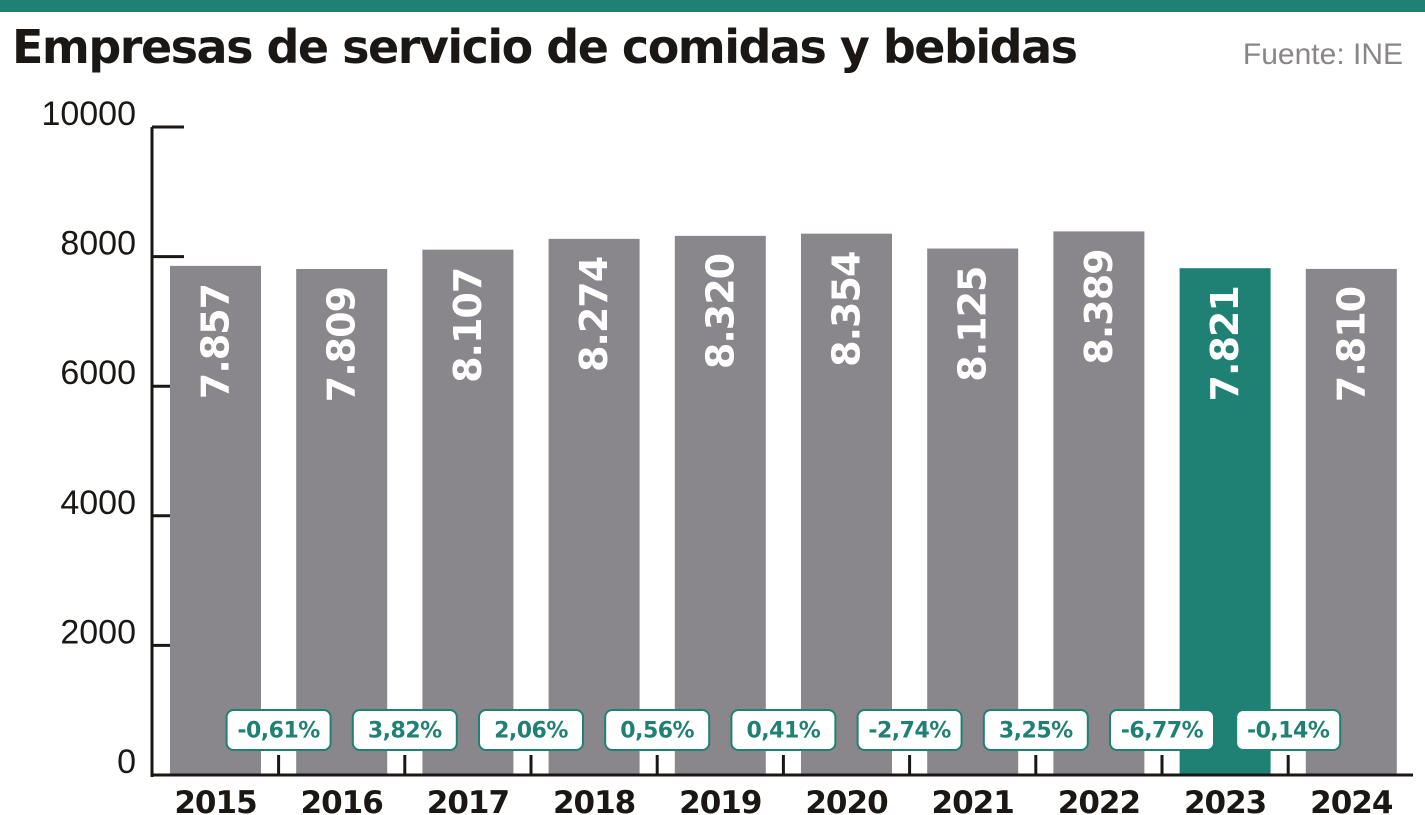 Image resolution: width=1425 pixels, height=815 pixels. I want to click on change-badge-label: -2,74%, so click(909, 731).